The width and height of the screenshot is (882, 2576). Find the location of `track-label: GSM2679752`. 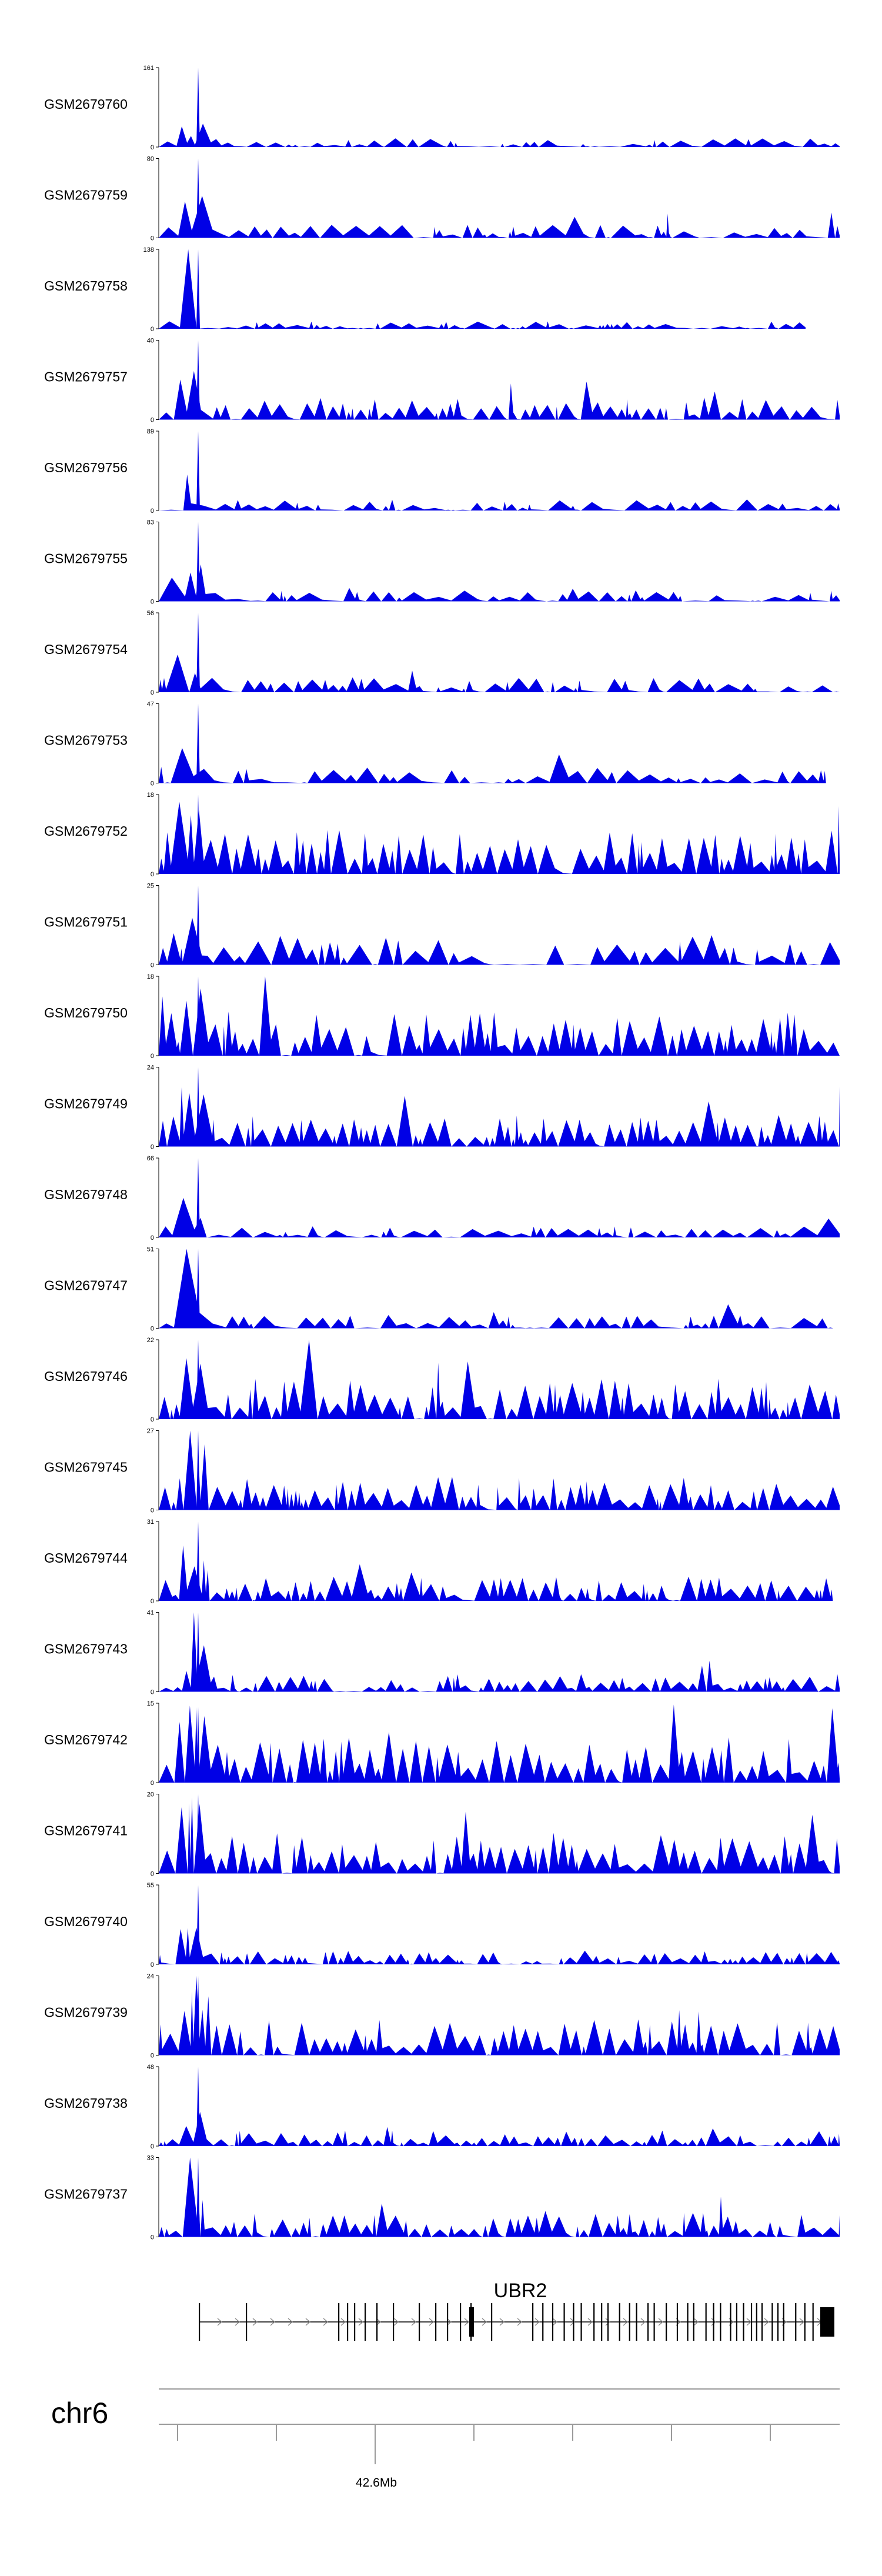

track-label: GSM2679752 is located at coordinates (86, 831).